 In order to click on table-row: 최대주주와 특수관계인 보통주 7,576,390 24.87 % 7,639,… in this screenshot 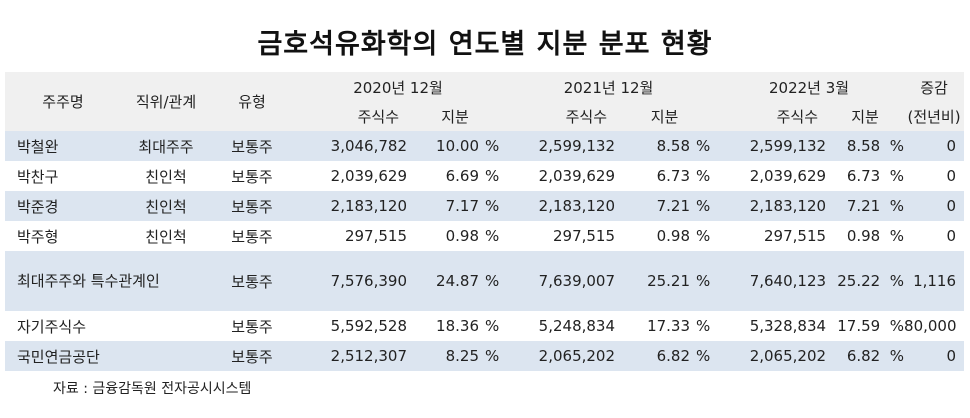, I will do `click(485, 281)`.